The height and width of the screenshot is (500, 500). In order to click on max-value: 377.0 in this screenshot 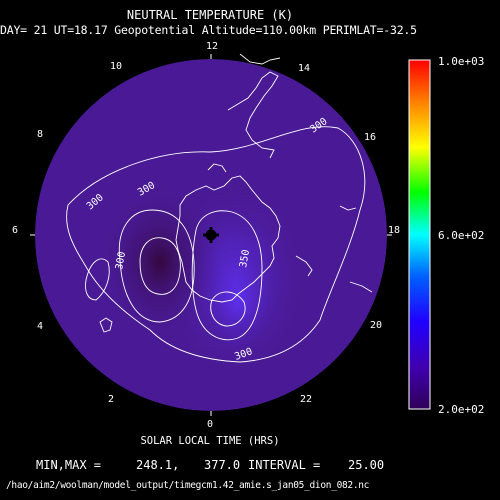, I will do `click(222, 465)`.